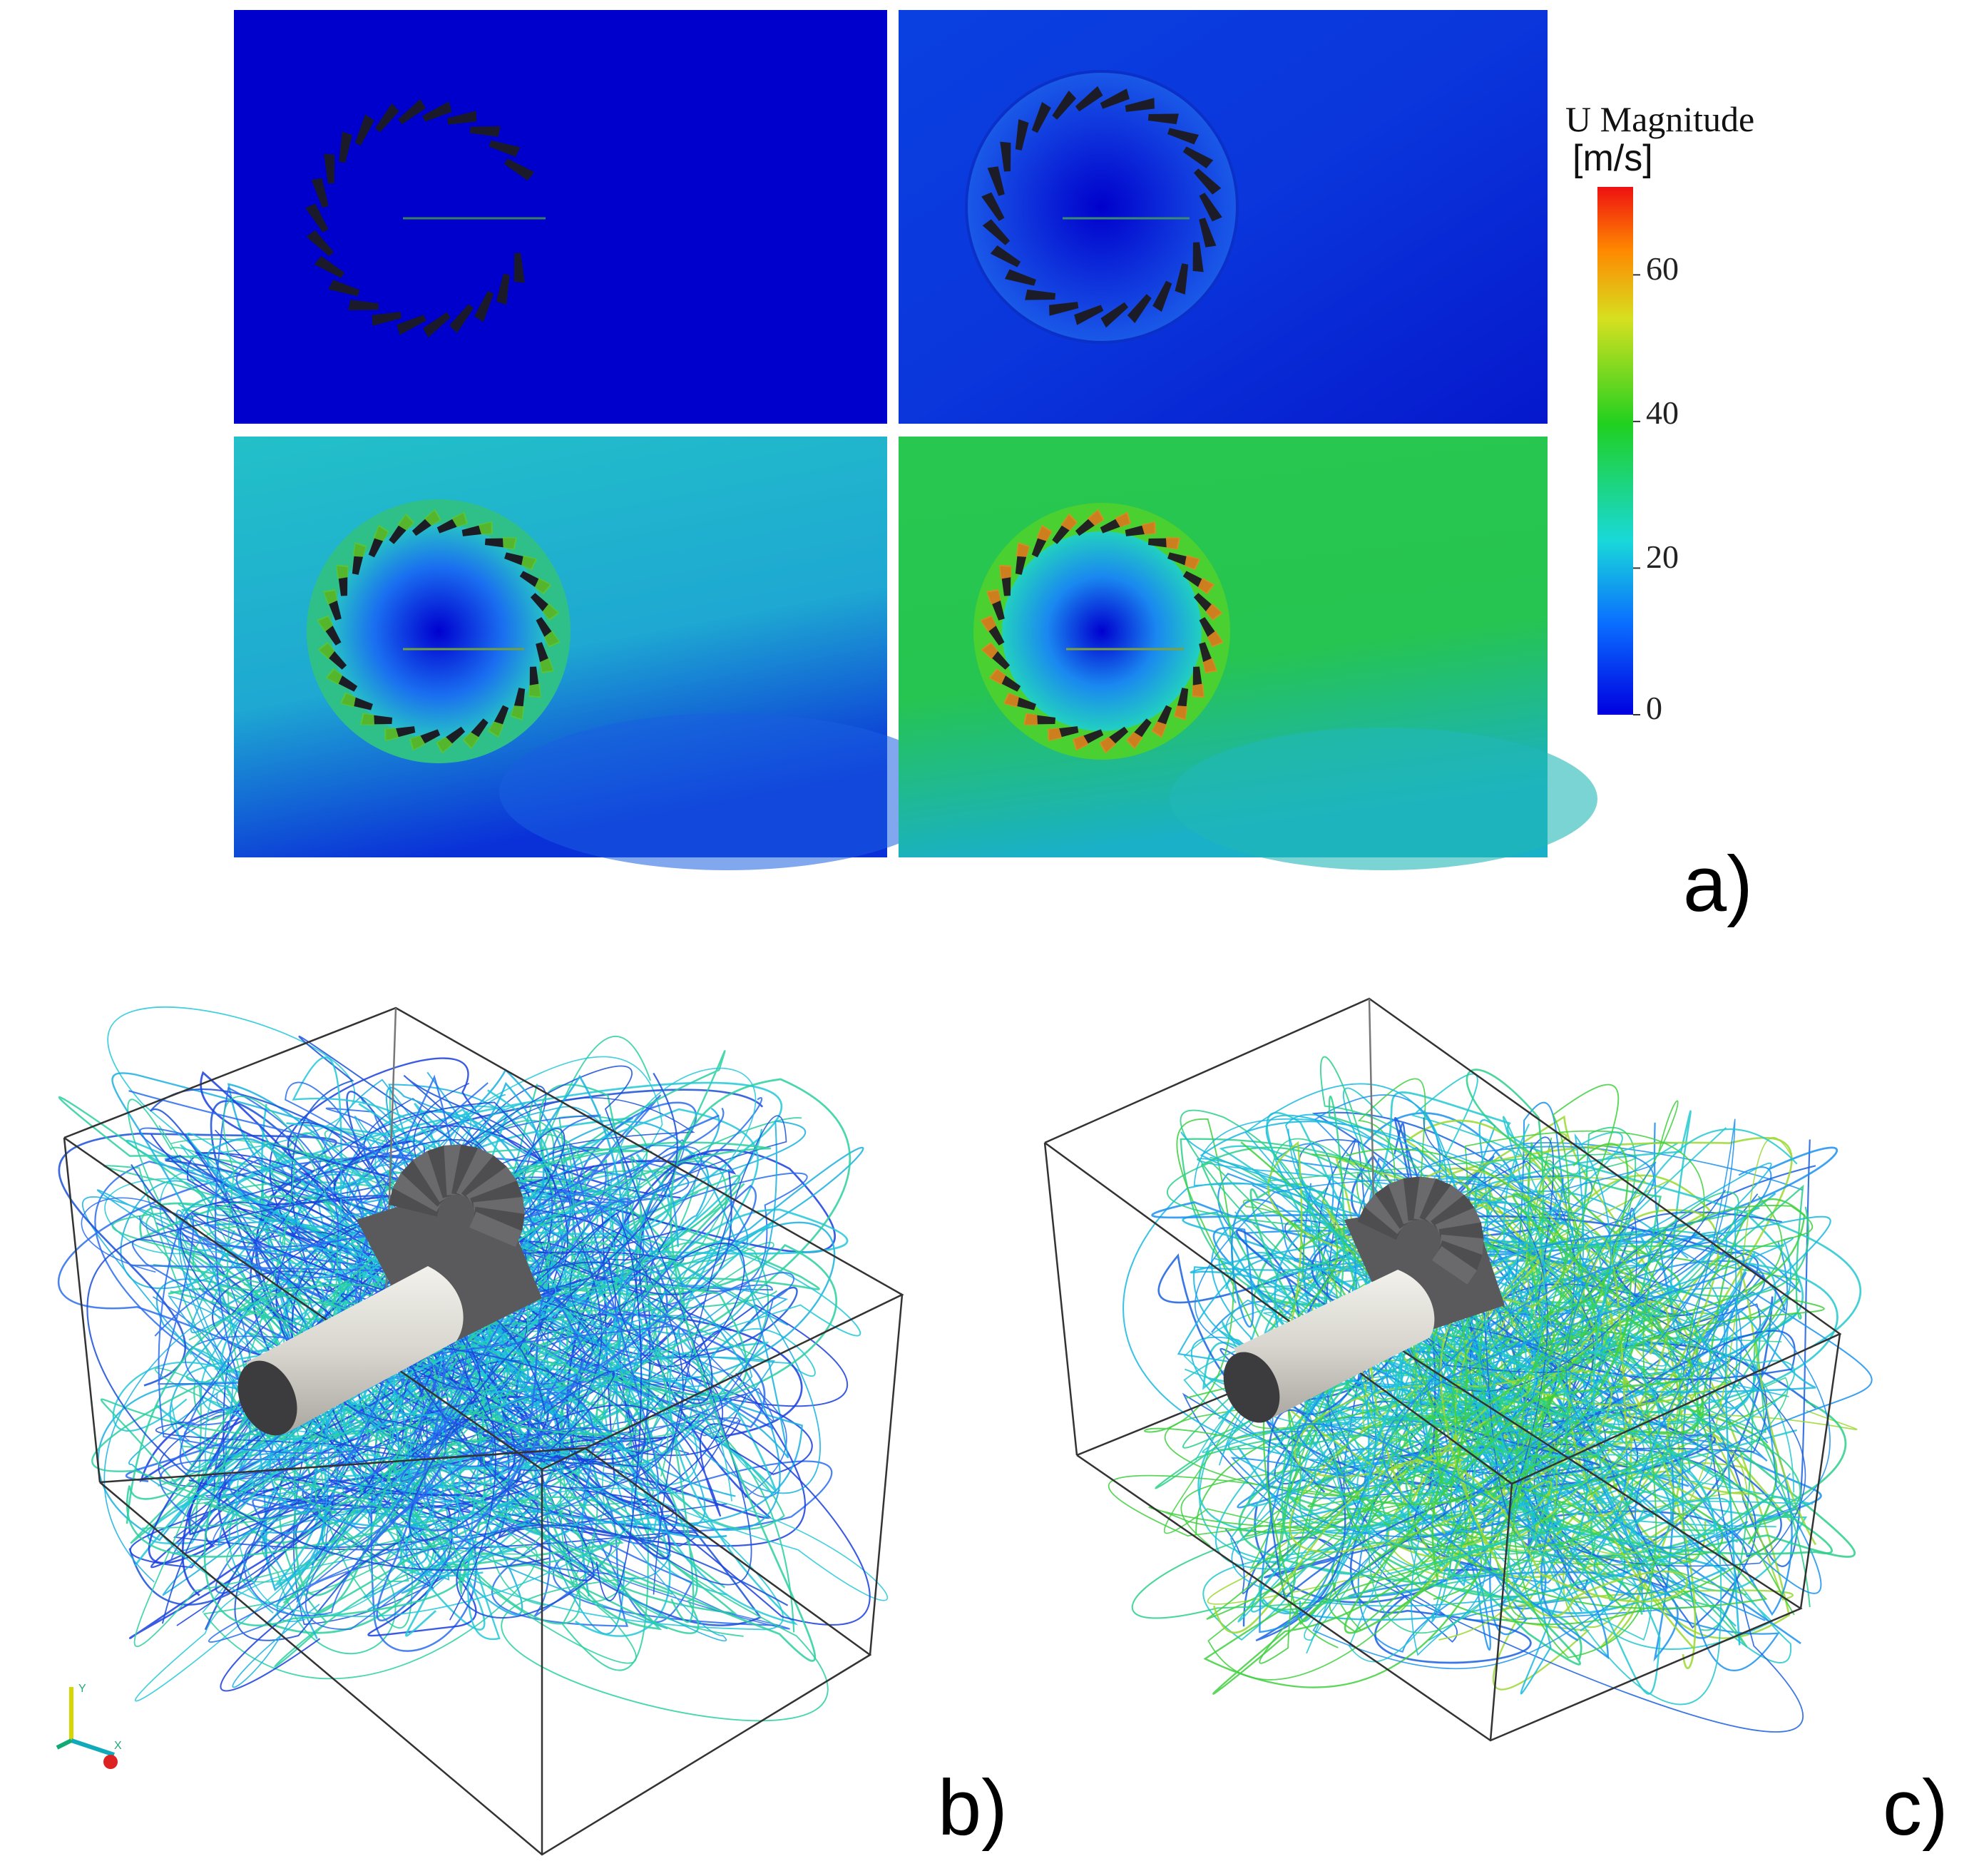 The width and height of the screenshot is (1974, 1876). I want to click on colorbar-tick-label: 60, so click(1662, 268).